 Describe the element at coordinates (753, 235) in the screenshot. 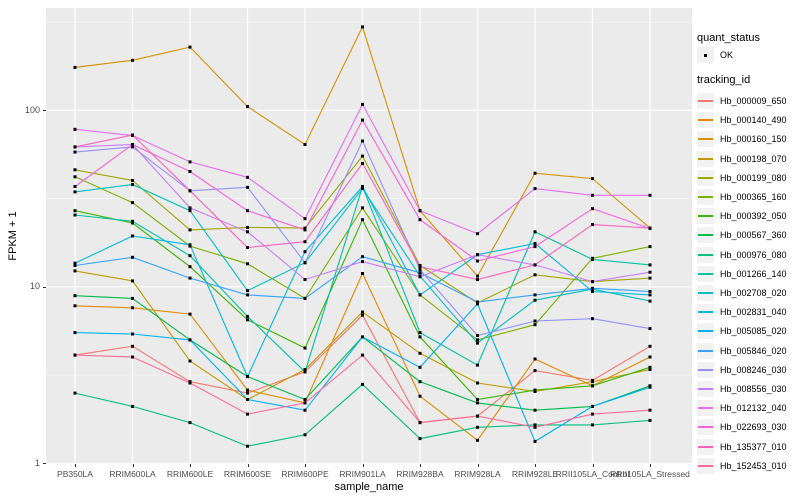

I see `legend-item-label: Hb_000567_360` at that location.